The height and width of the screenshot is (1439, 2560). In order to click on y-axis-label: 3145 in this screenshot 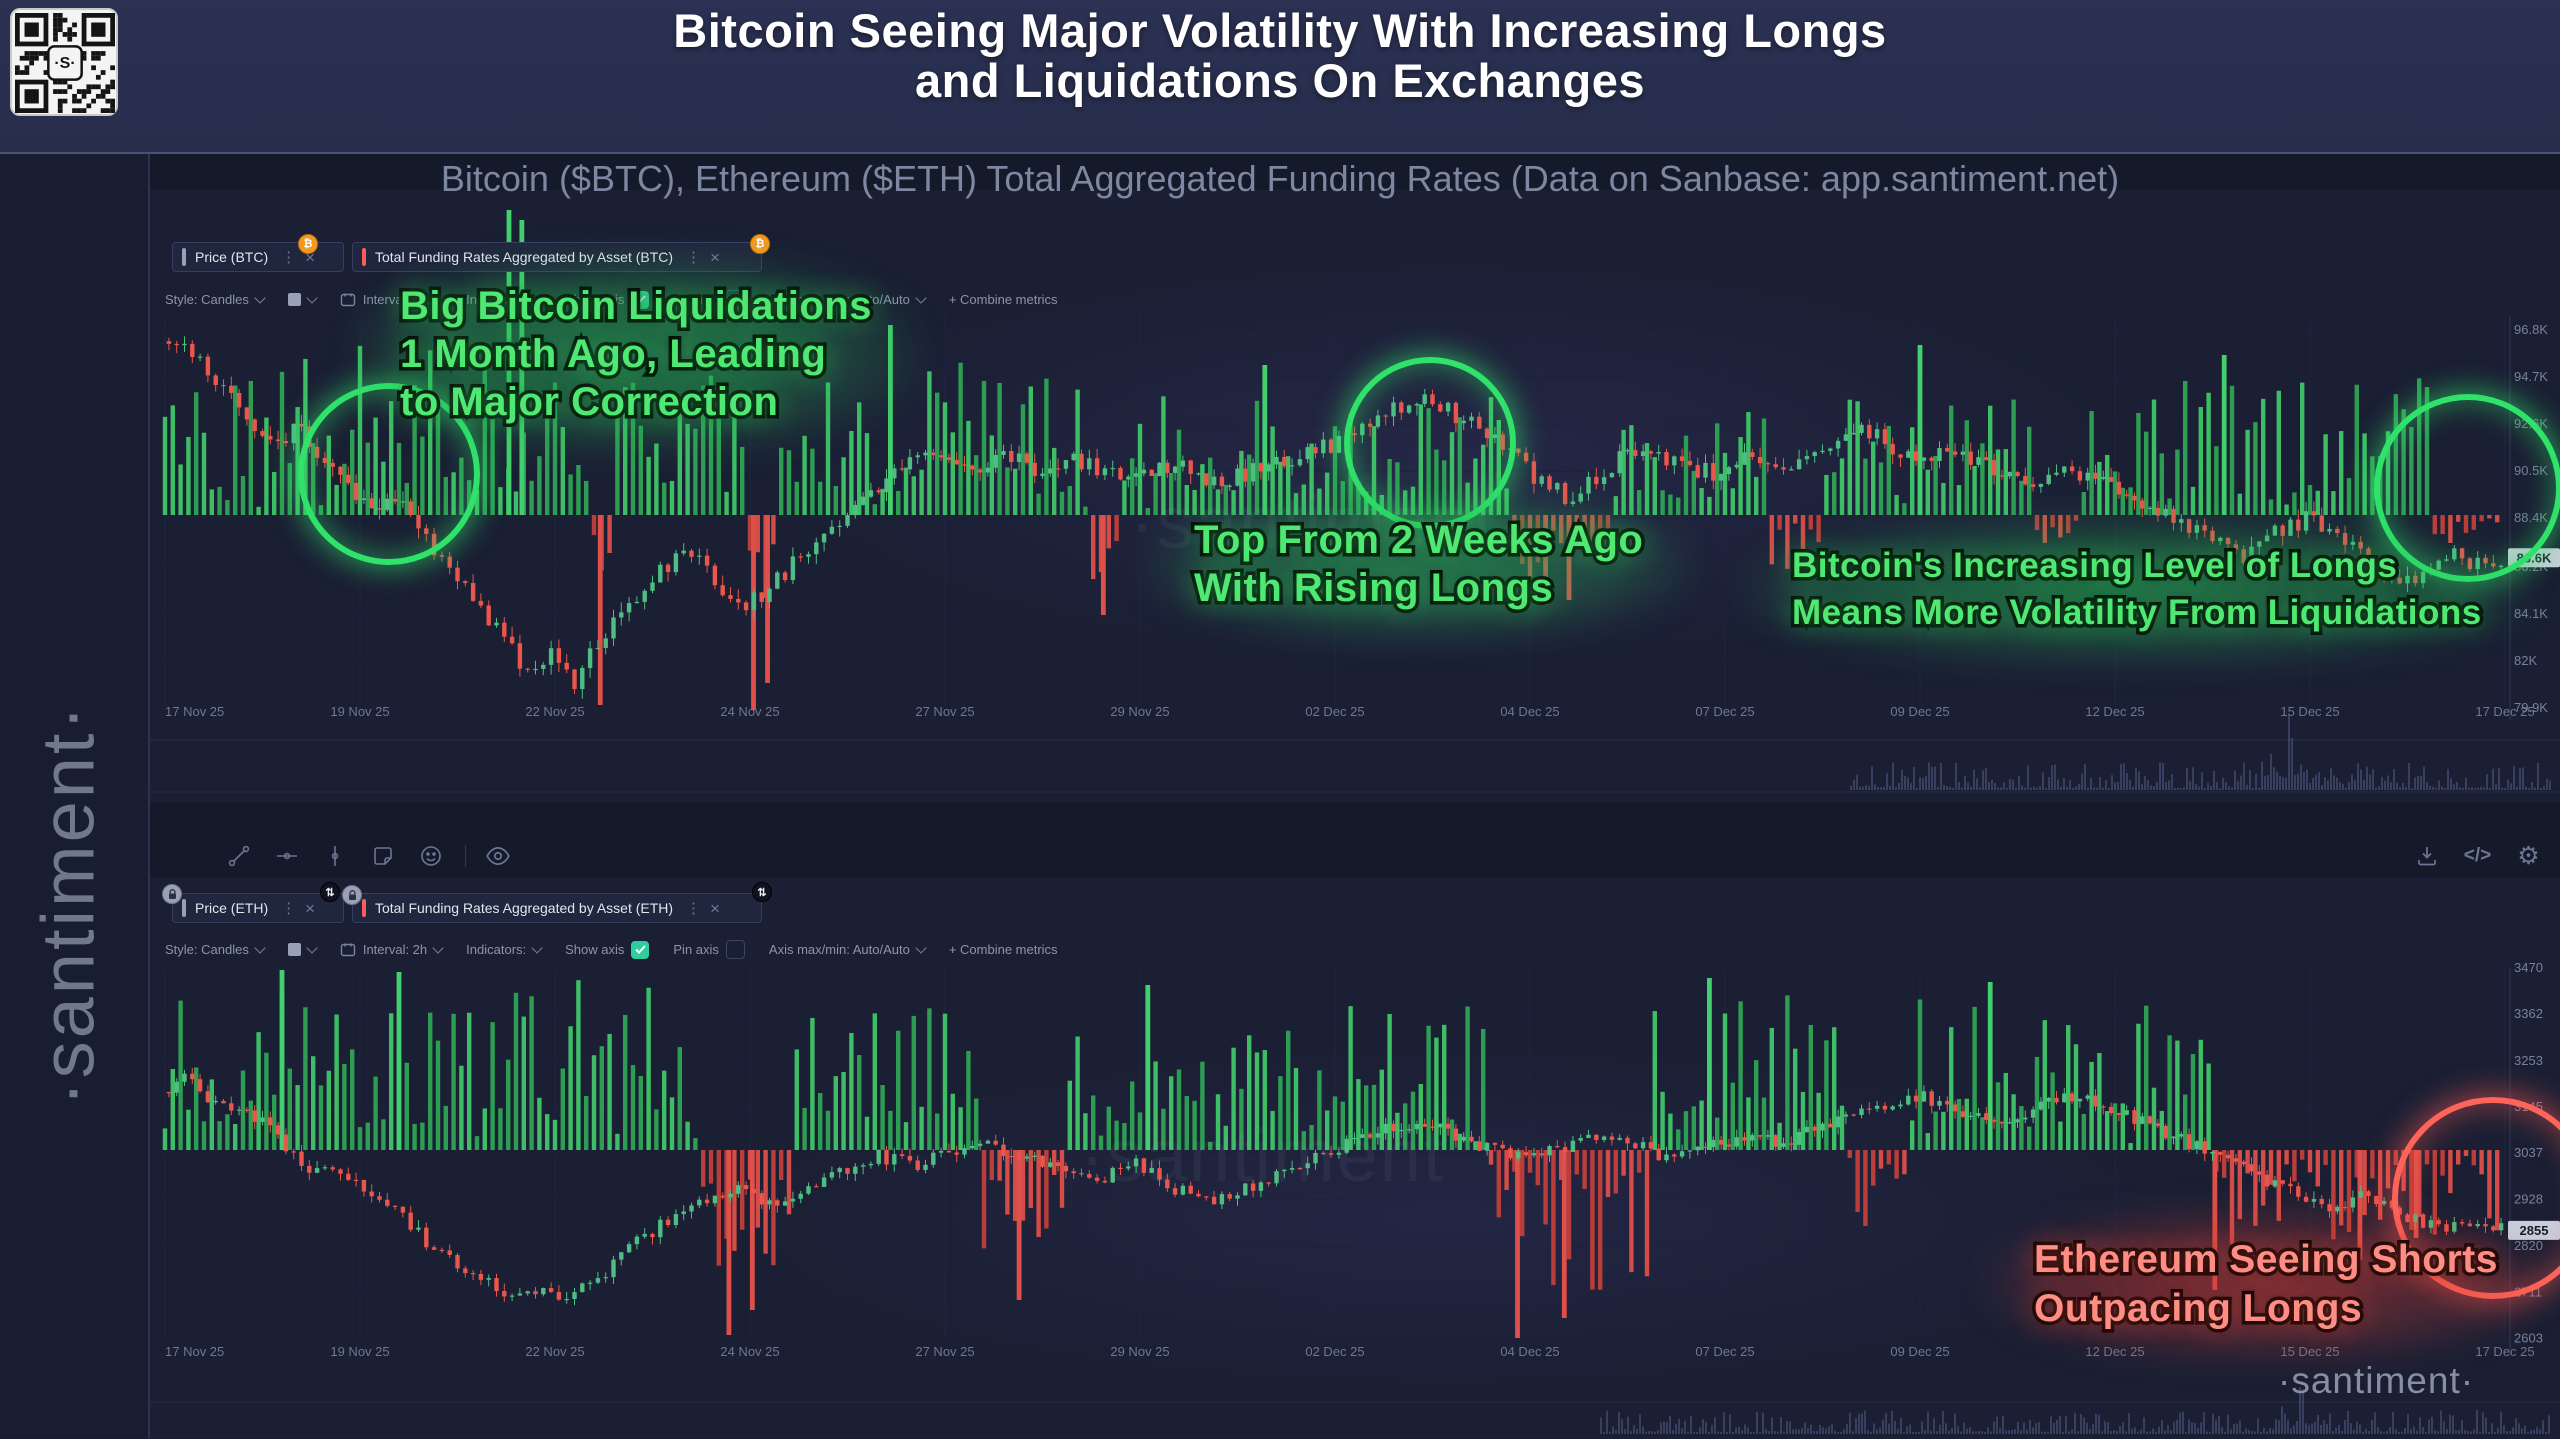, I will do `click(2528, 1106)`.